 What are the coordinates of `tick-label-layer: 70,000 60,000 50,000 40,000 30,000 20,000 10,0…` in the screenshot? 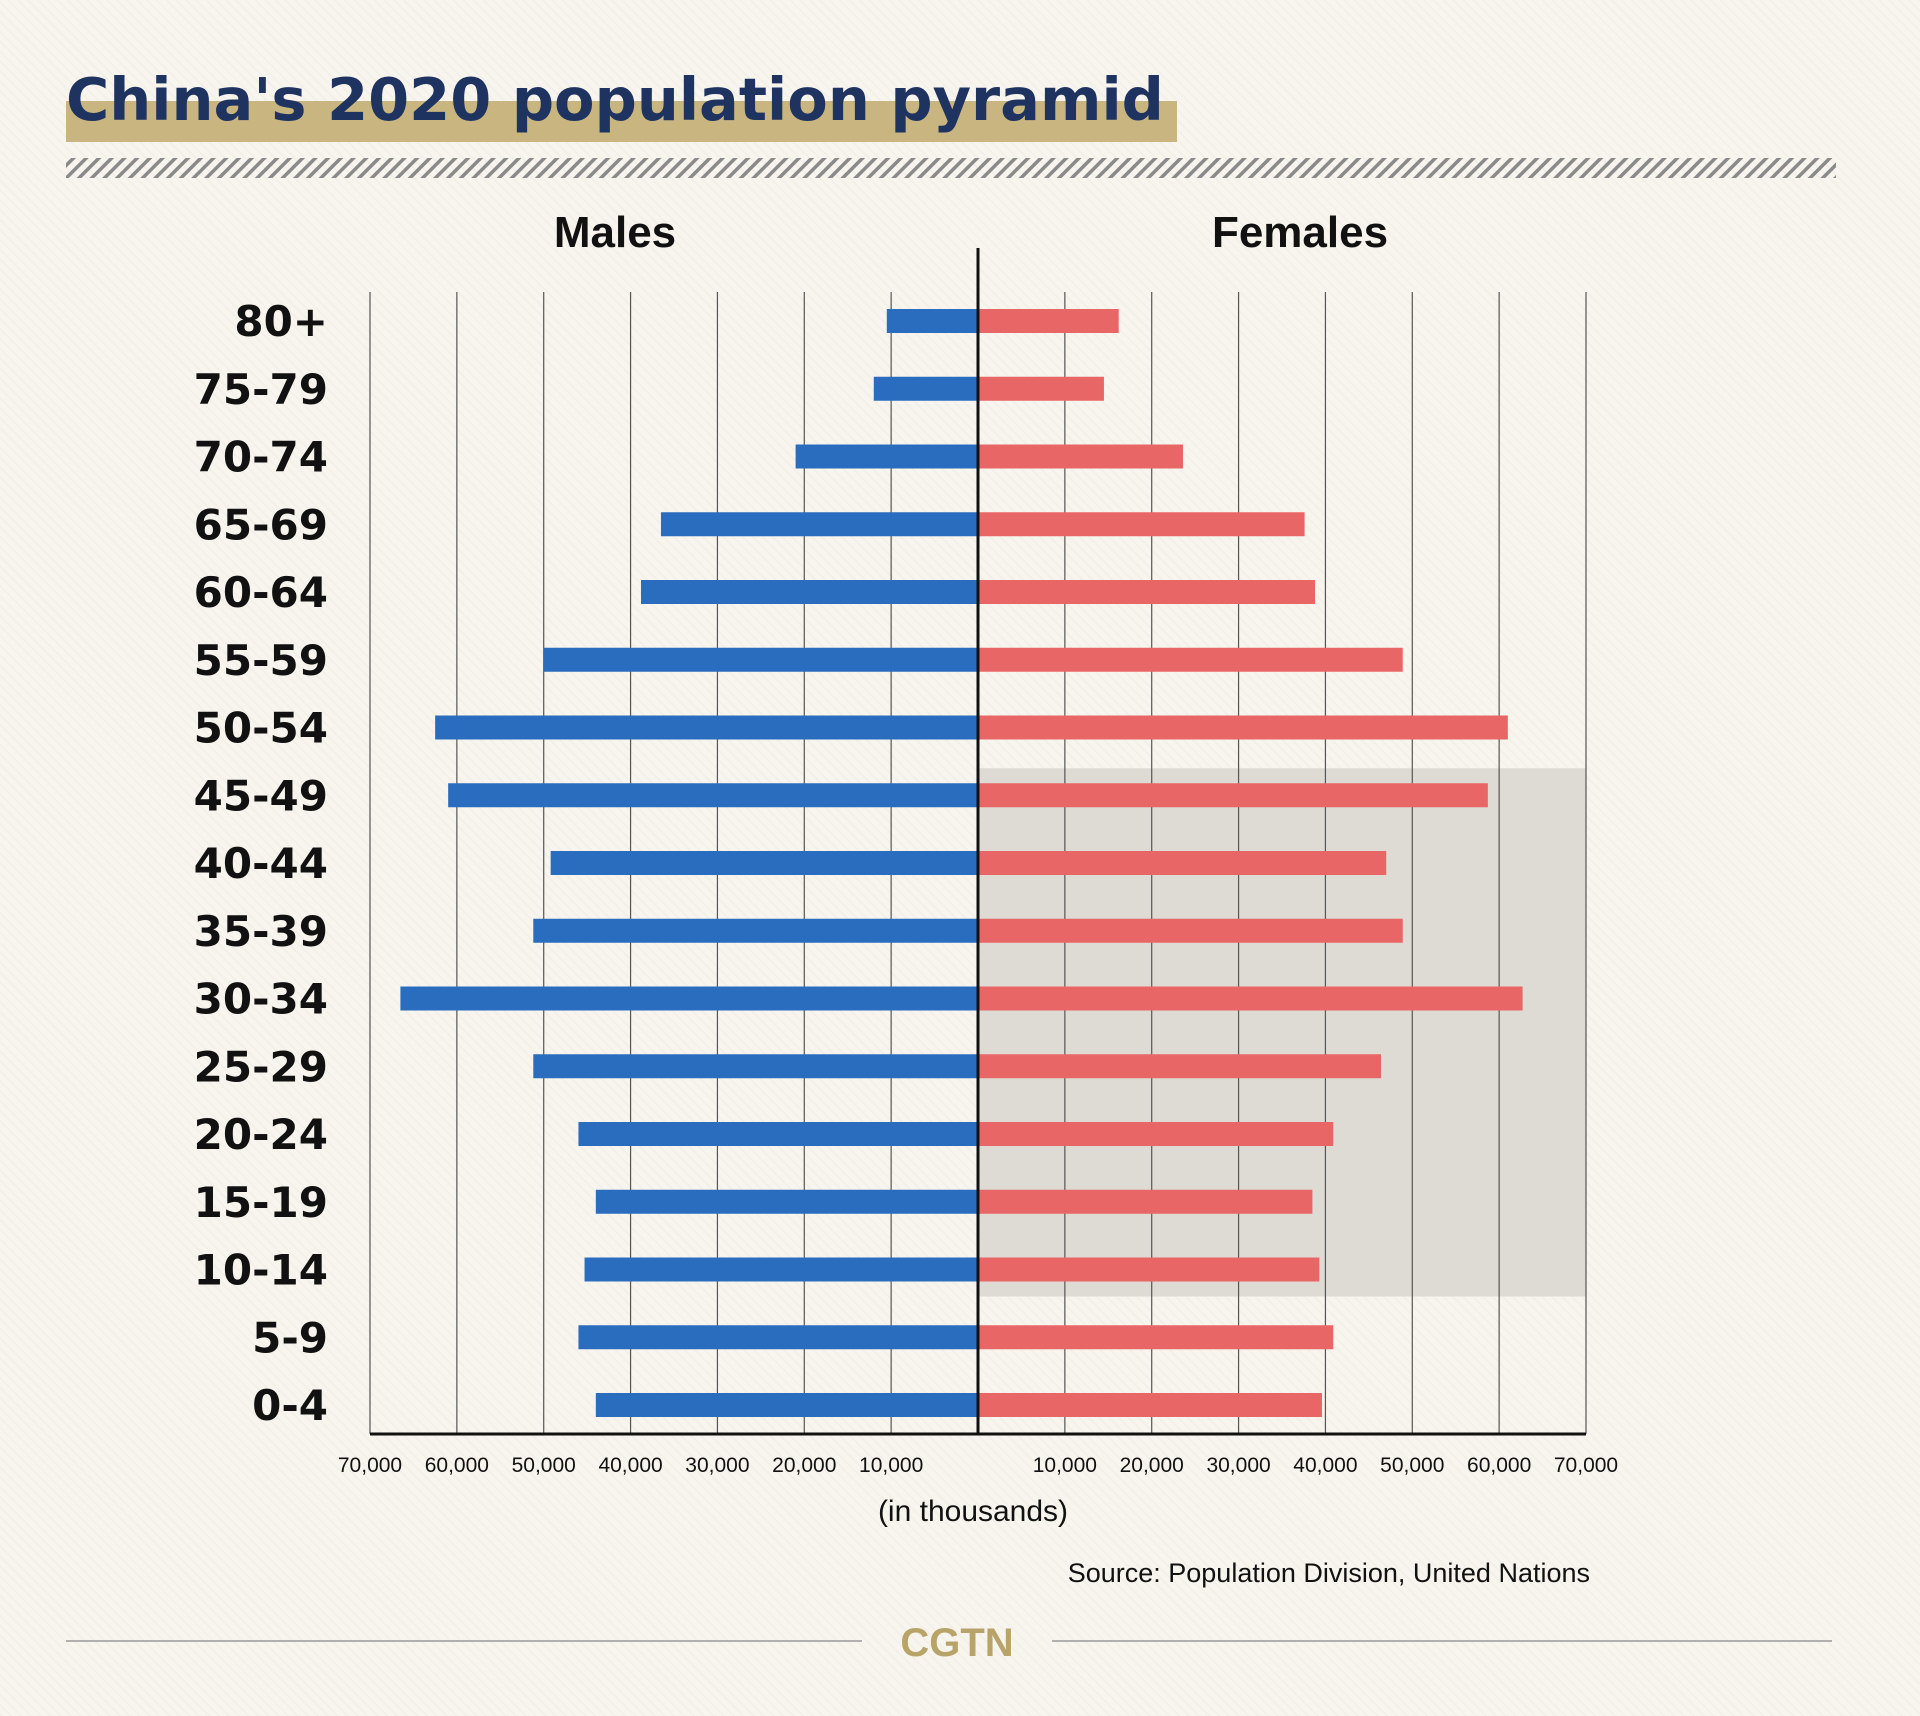 It's located at (978, 1465).